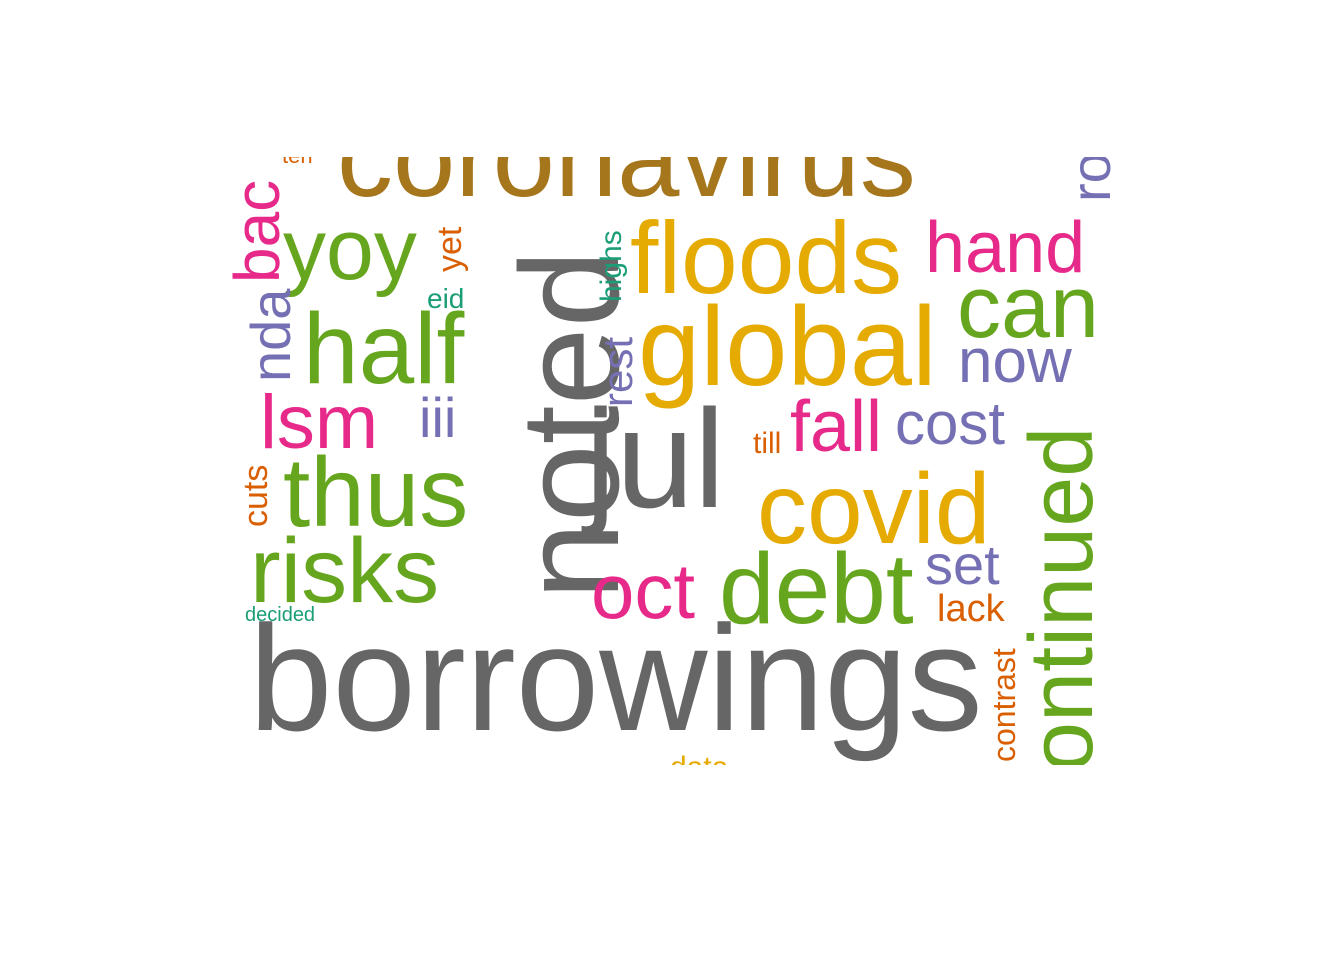 The height and width of the screenshot is (960, 1344). What do you see at coordinates (699, 759) in the screenshot?
I see `word-data: data` at bounding box center [699, 759].